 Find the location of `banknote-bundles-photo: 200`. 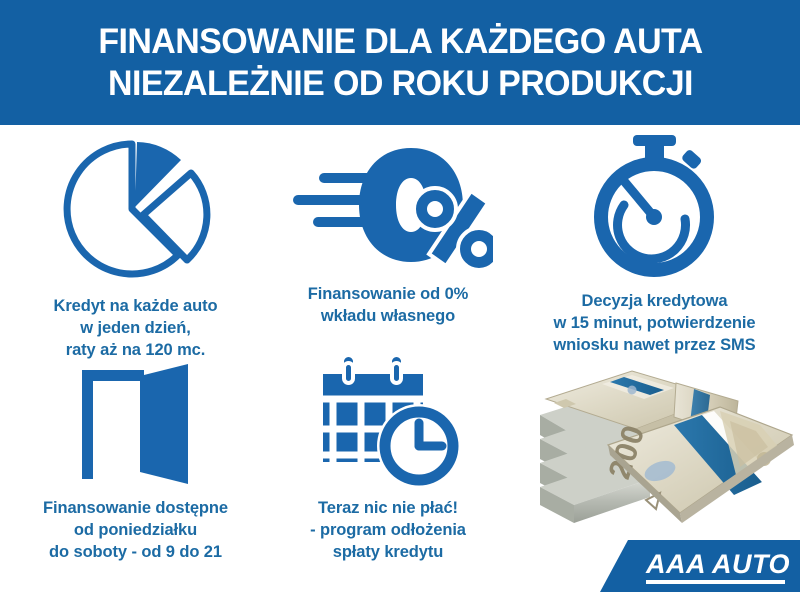

banknote-bundles-photo: 200 is located at coordinates (662, 455).